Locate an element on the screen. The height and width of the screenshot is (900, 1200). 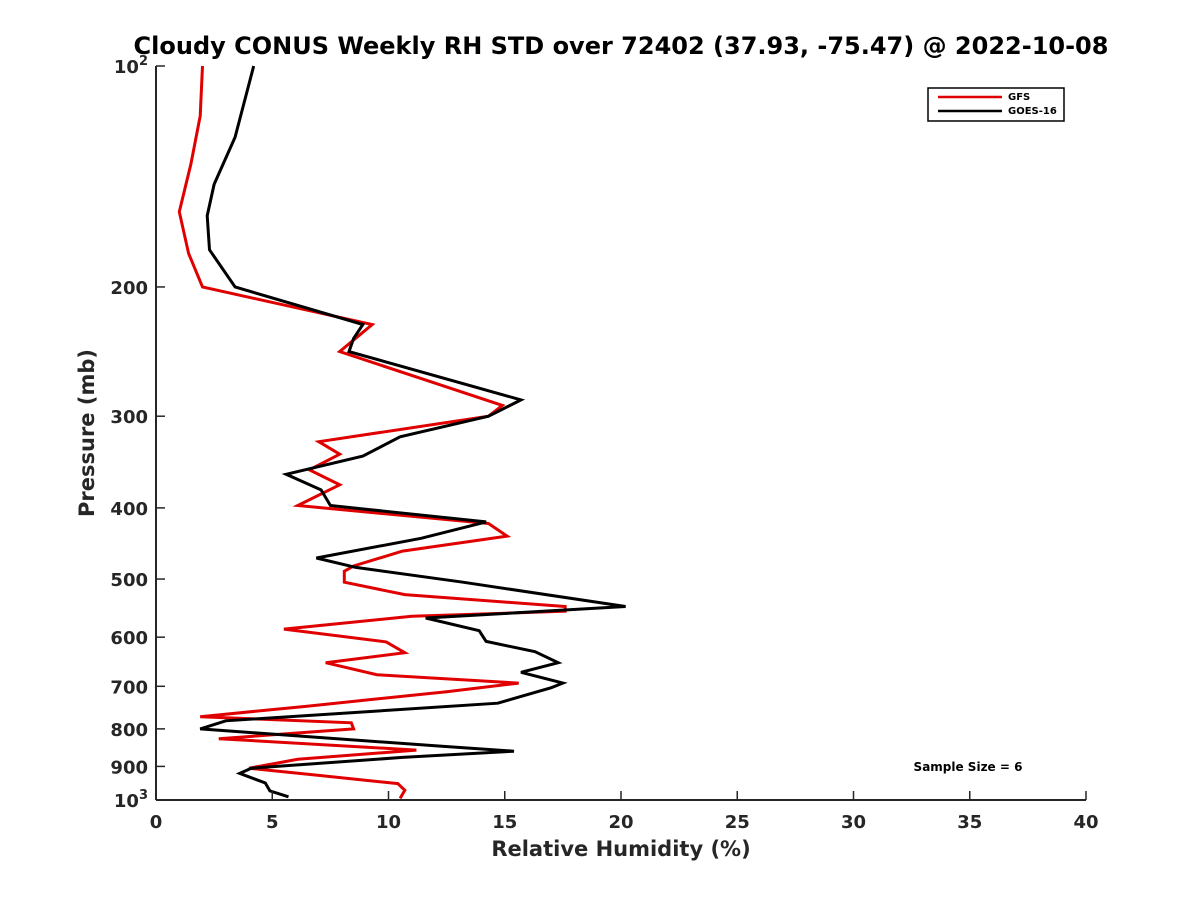
legend-box is located at coordinates (996, 104).